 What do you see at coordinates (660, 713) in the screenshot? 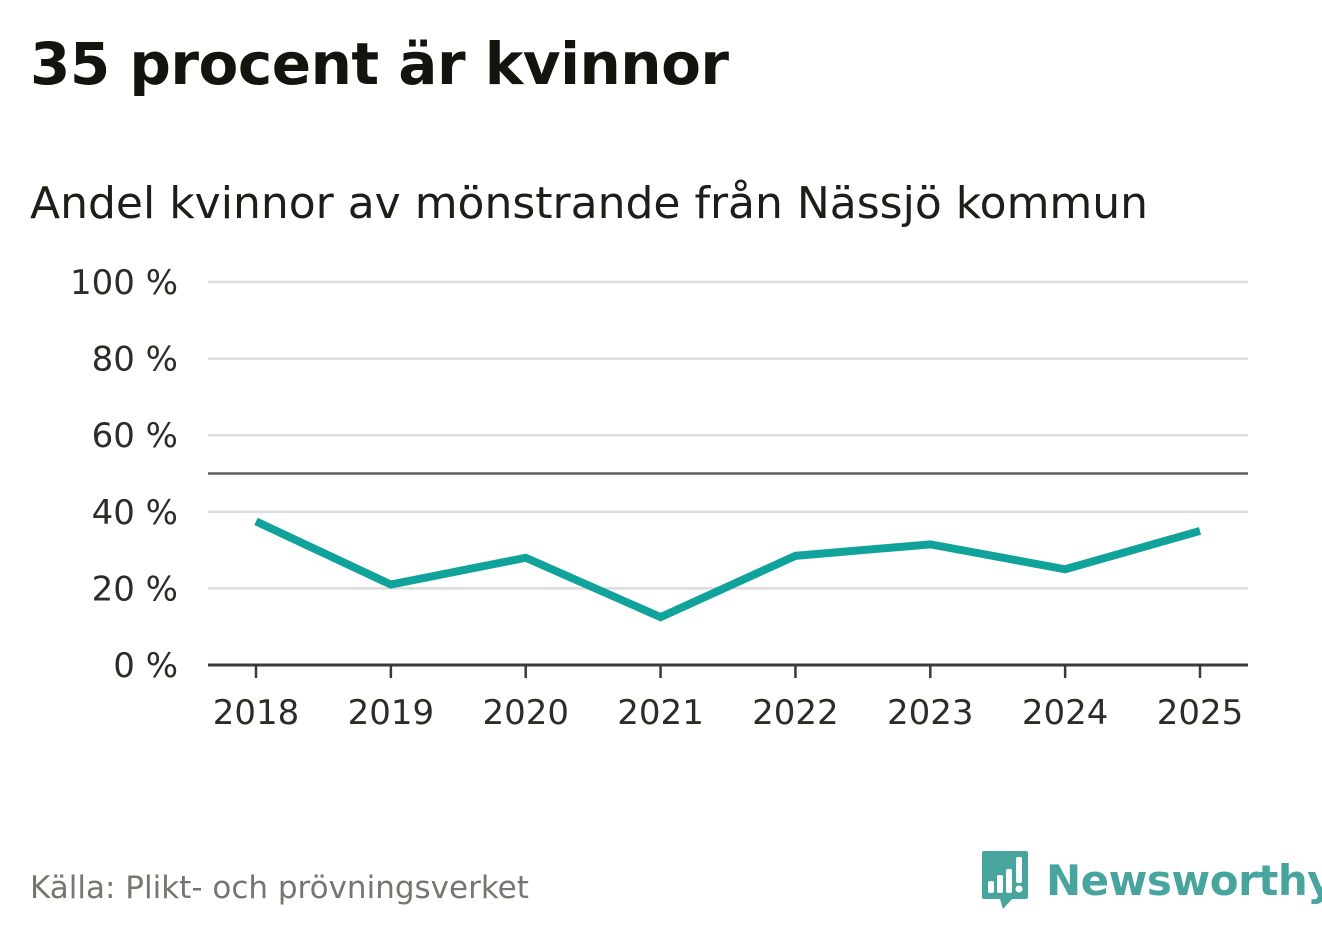
I see `x-tick-label: 2021` at bounding box center [660, 713].